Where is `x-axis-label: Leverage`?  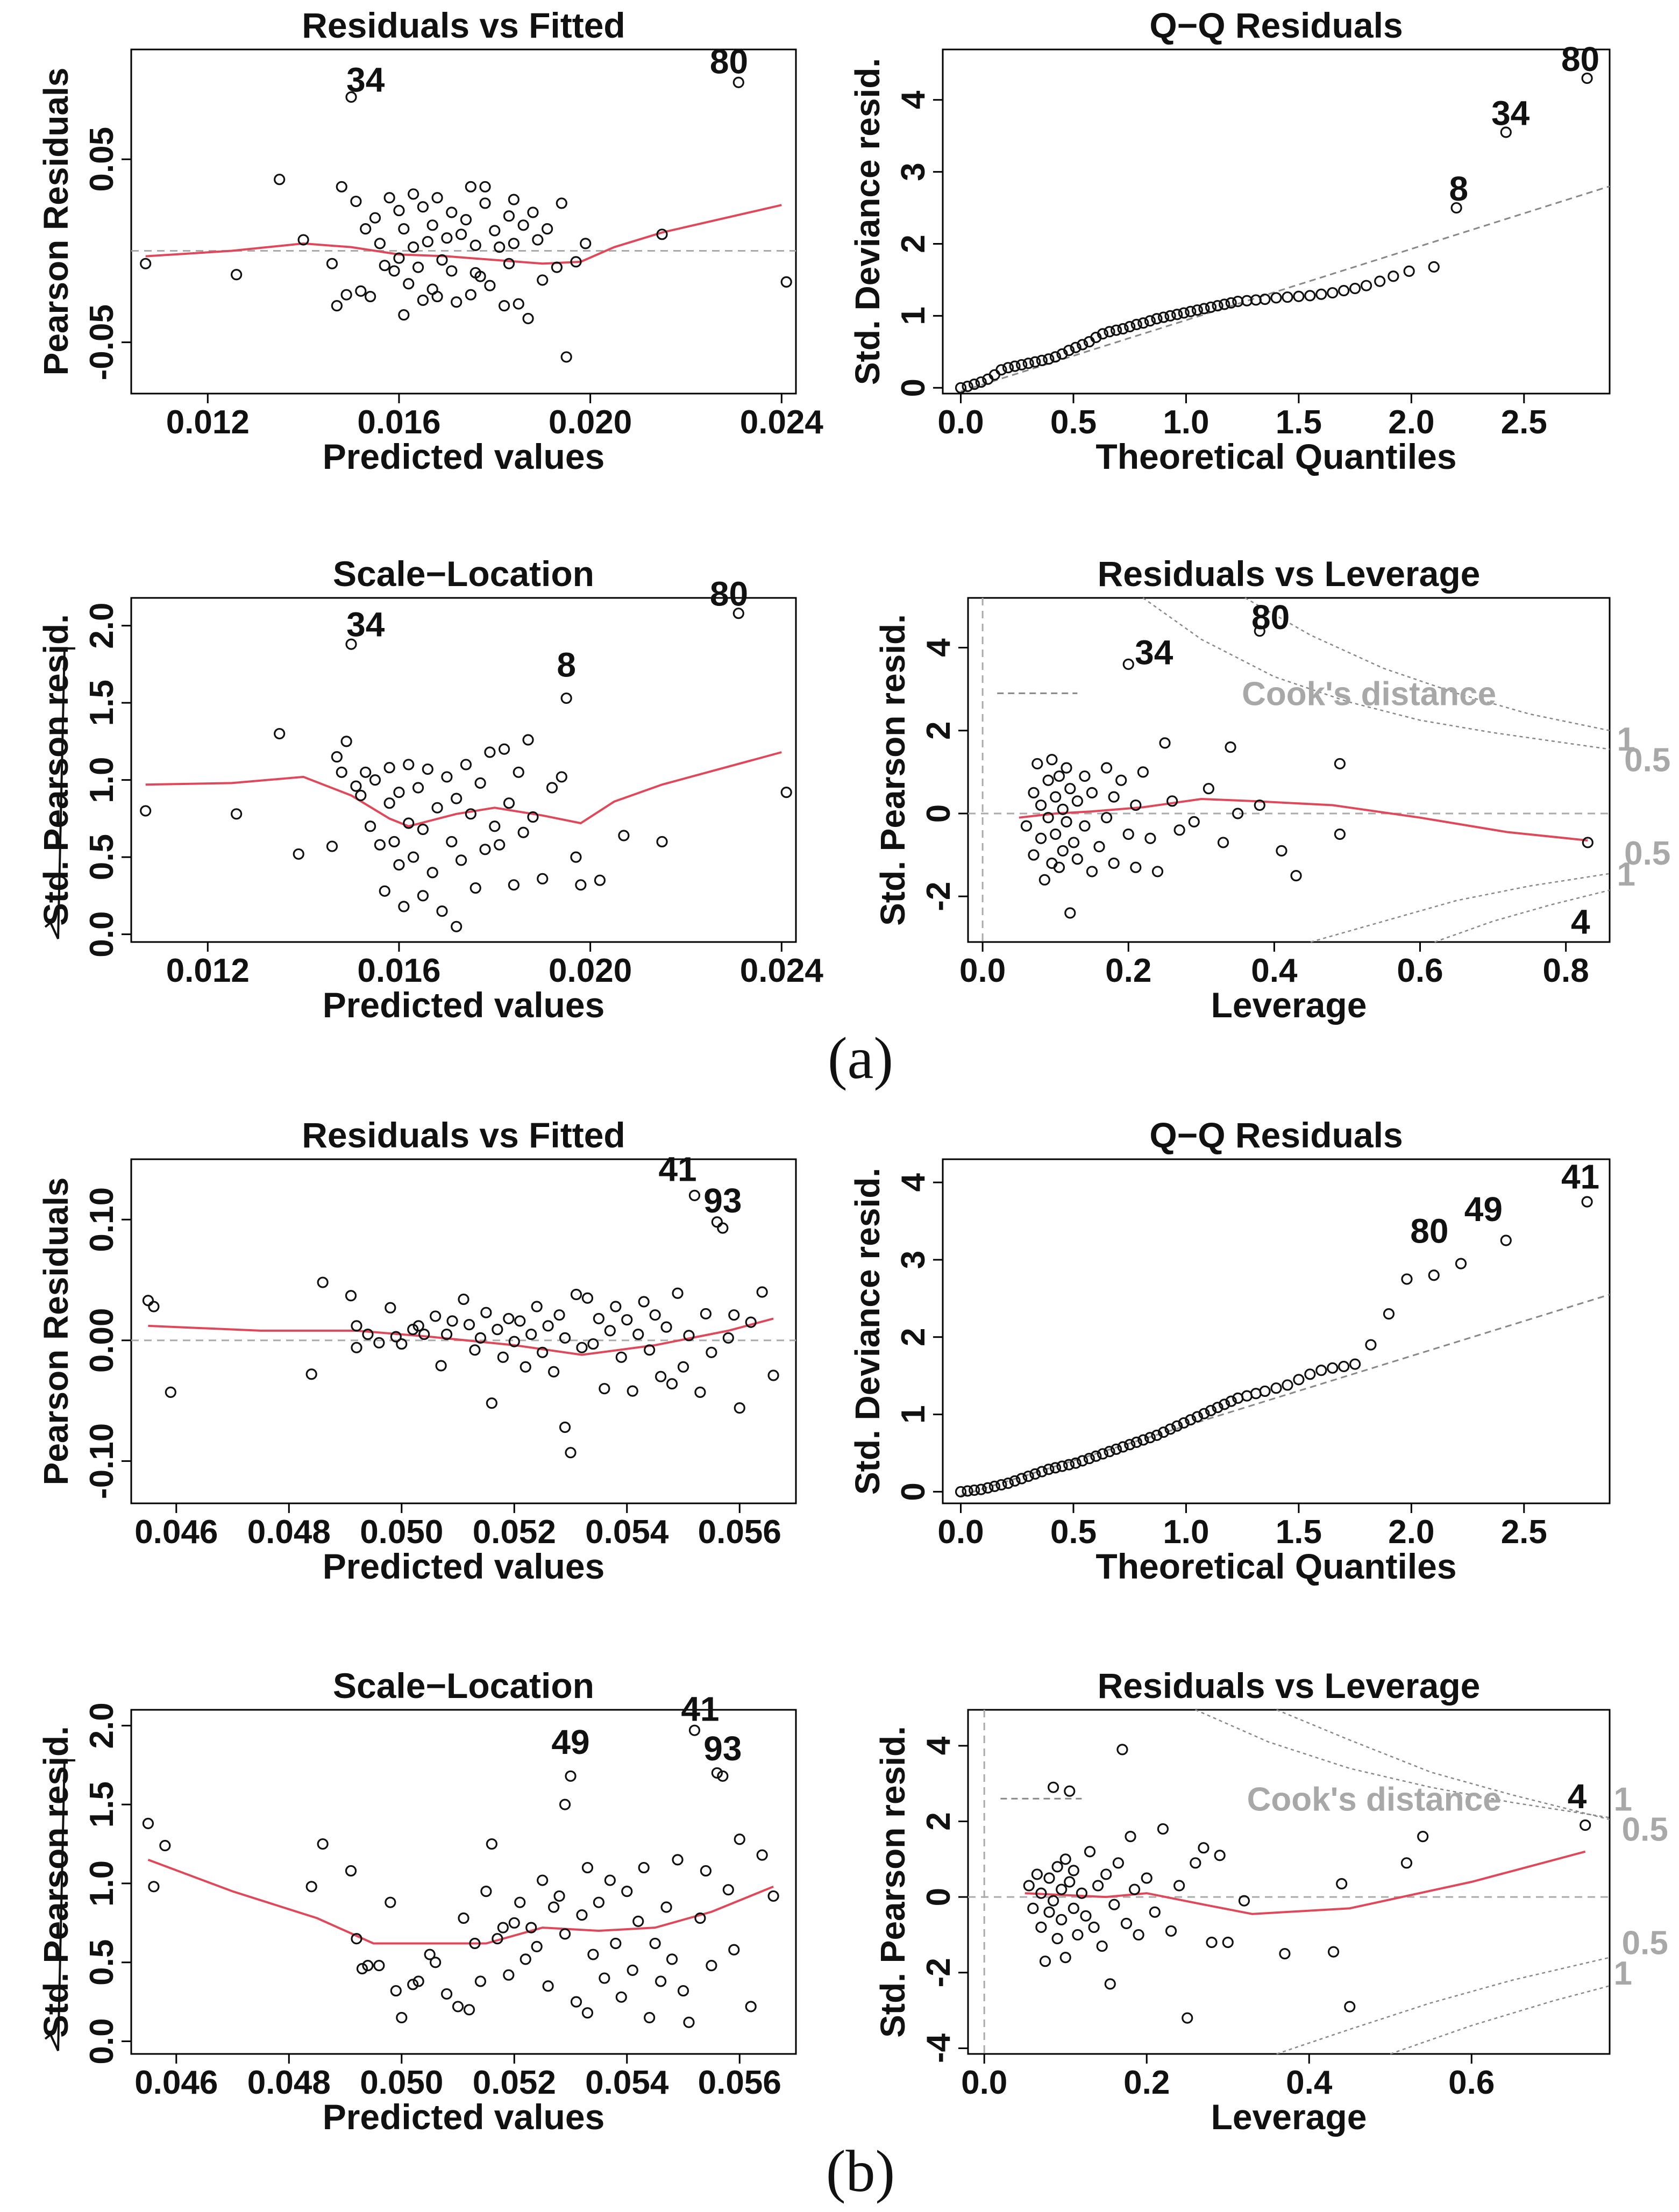
x-axis-label: Leverage is located at coordinates (1289, 2117).